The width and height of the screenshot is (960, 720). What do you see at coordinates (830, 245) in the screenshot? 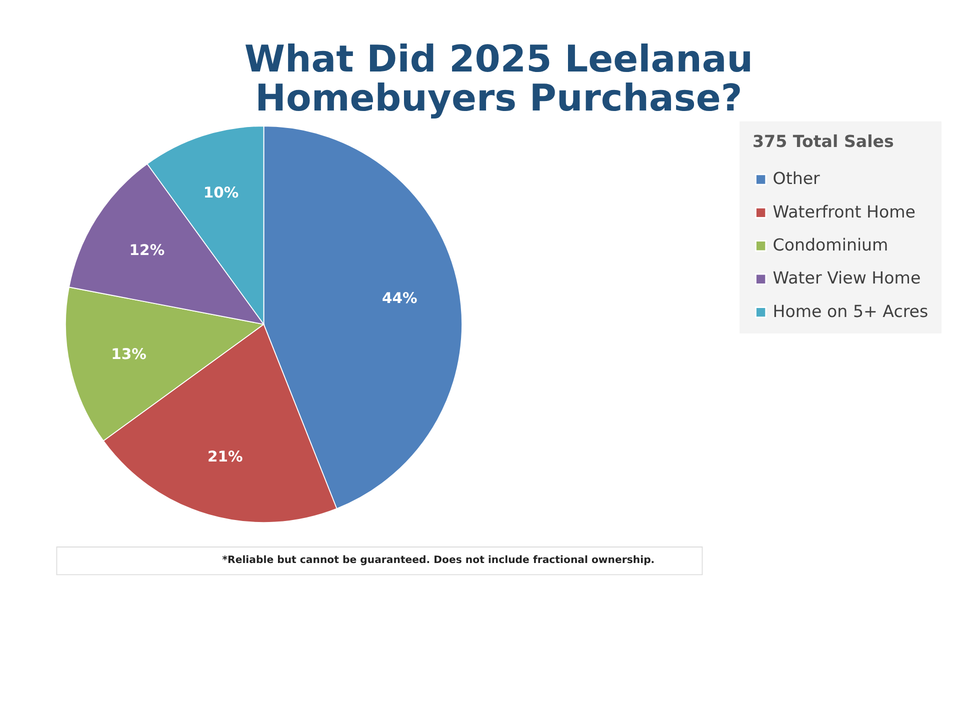
I see `legend-label: Condominium` at bounding box center [830, 245].